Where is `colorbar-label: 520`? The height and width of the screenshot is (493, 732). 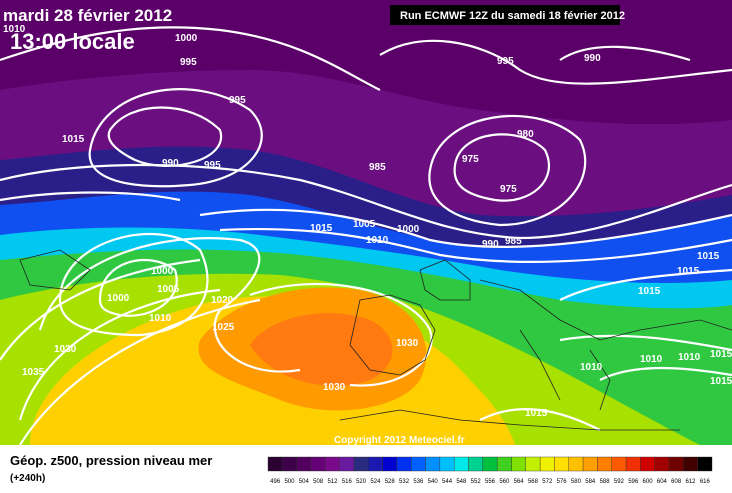 colorbar-label: 520 is located at coordinates (361, 482).